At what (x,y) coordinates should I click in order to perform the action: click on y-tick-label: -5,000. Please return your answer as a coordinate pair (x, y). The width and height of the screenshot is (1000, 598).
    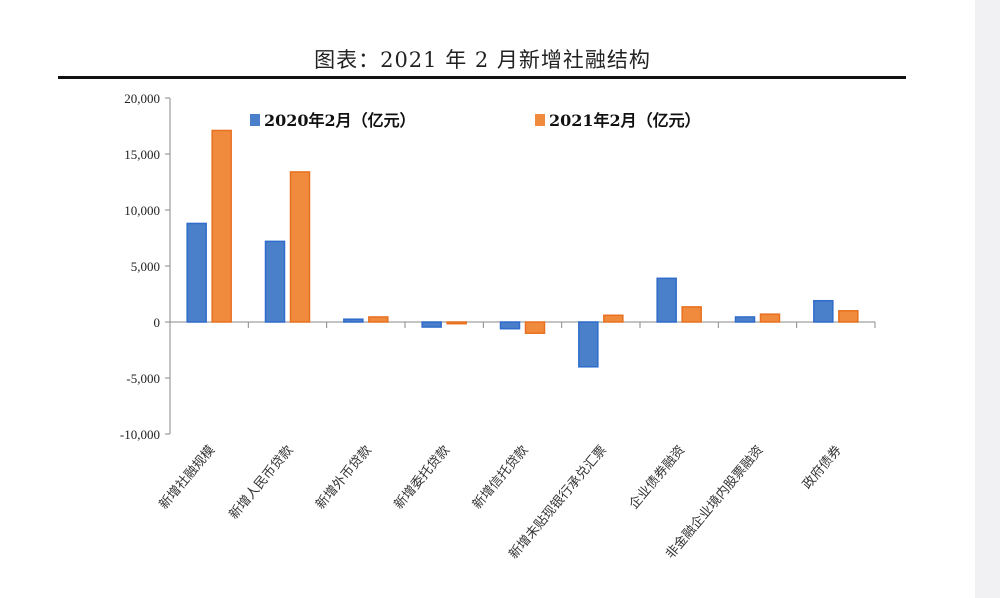
    Looking at the image, I should click on (143, 378).